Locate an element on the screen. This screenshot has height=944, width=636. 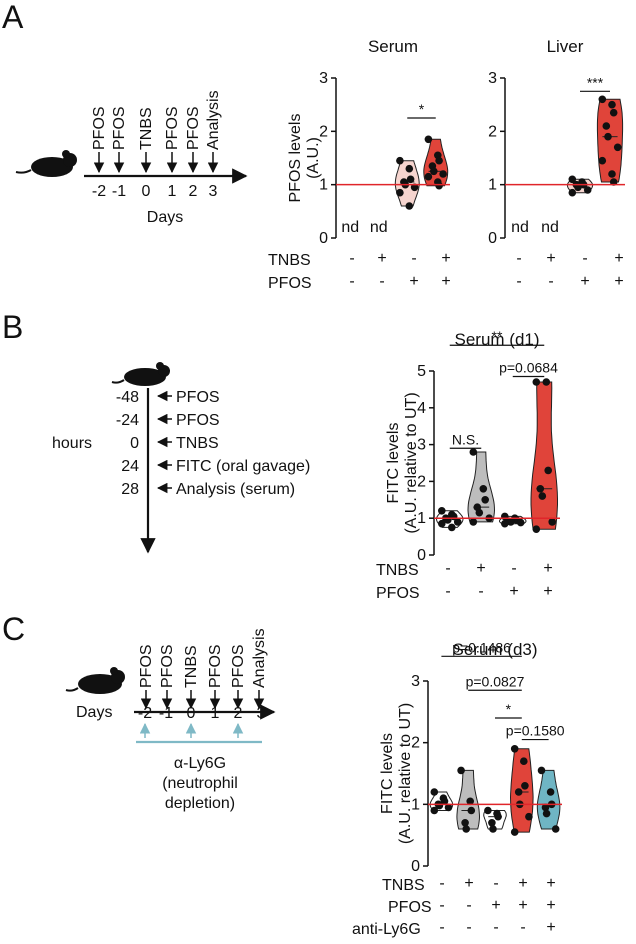
y-axis-label: FITC levels is located at coordinates (393, 463).